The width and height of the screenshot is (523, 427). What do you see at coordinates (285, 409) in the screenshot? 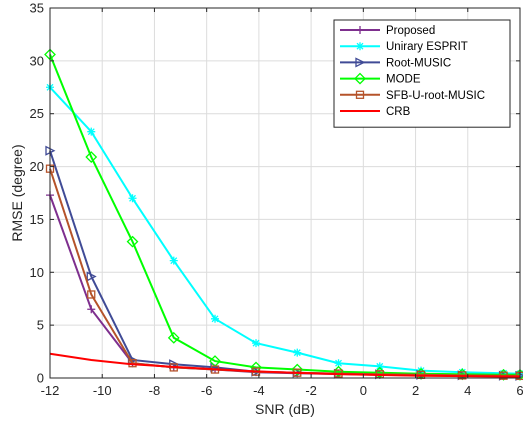
I see `x-axis-label: SNR (dB)` at bounding box center [285, 409].